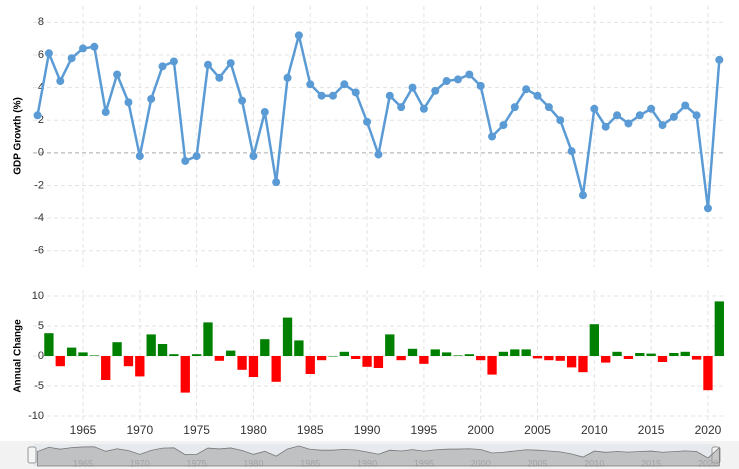 The image size is (739, 469). What do you see at coordinates (253, 430) in the screenshot?
I see `x-tick-label: 1980` at bounding box center [253, 430].